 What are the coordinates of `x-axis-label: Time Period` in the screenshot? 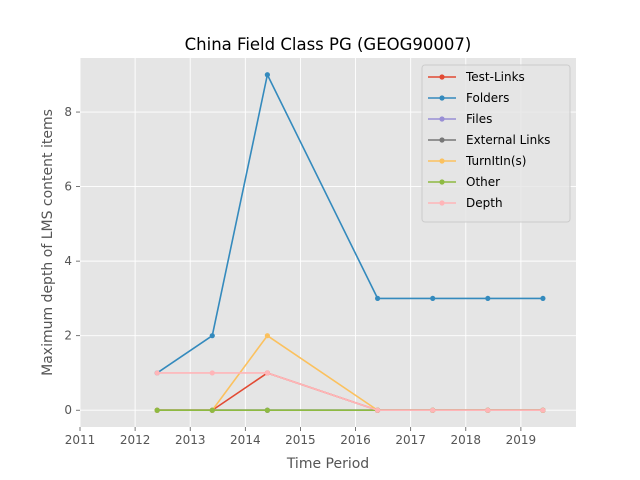 It's located at (327, 464).